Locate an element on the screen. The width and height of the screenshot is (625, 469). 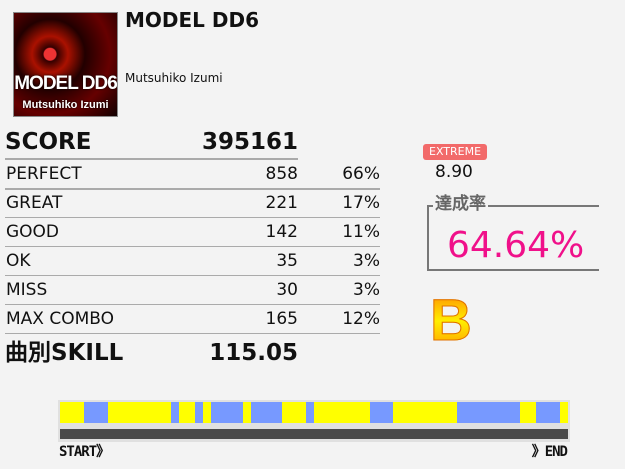
song-artist: Mutsuhiko Izumi is located at coordinates (174, 78).